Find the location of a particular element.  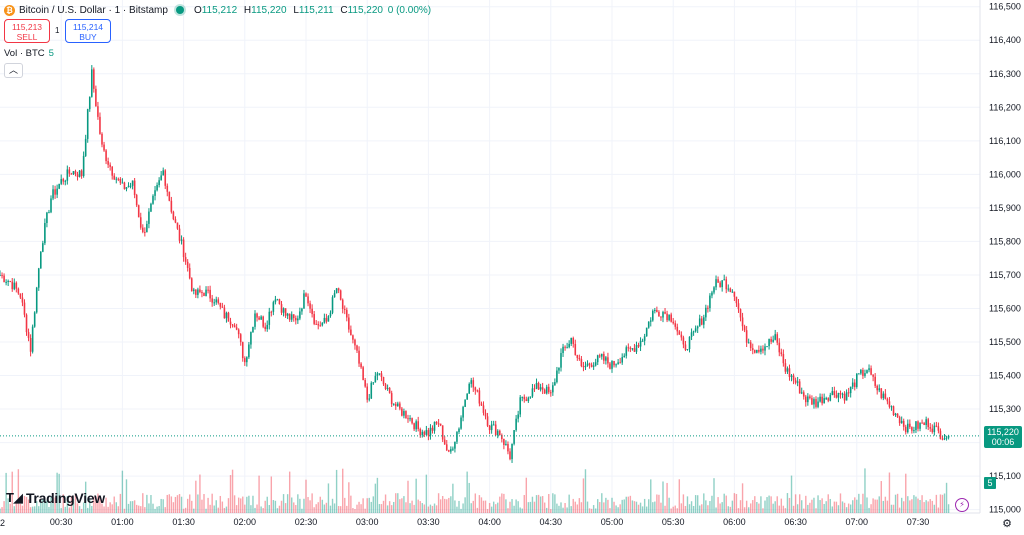

market-status-icon is located at coordinates (179, 10).